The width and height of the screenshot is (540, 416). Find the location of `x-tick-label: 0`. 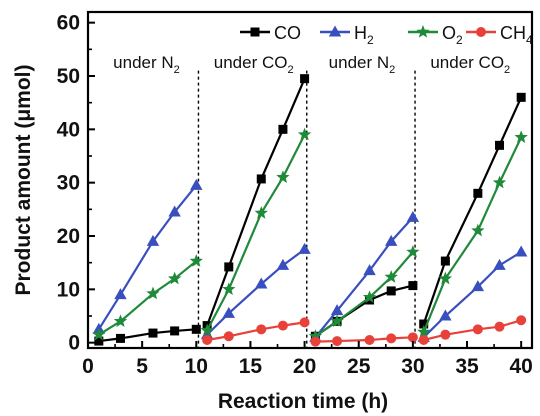

x-tick-label: 0 is located at coordinates (88, 366).